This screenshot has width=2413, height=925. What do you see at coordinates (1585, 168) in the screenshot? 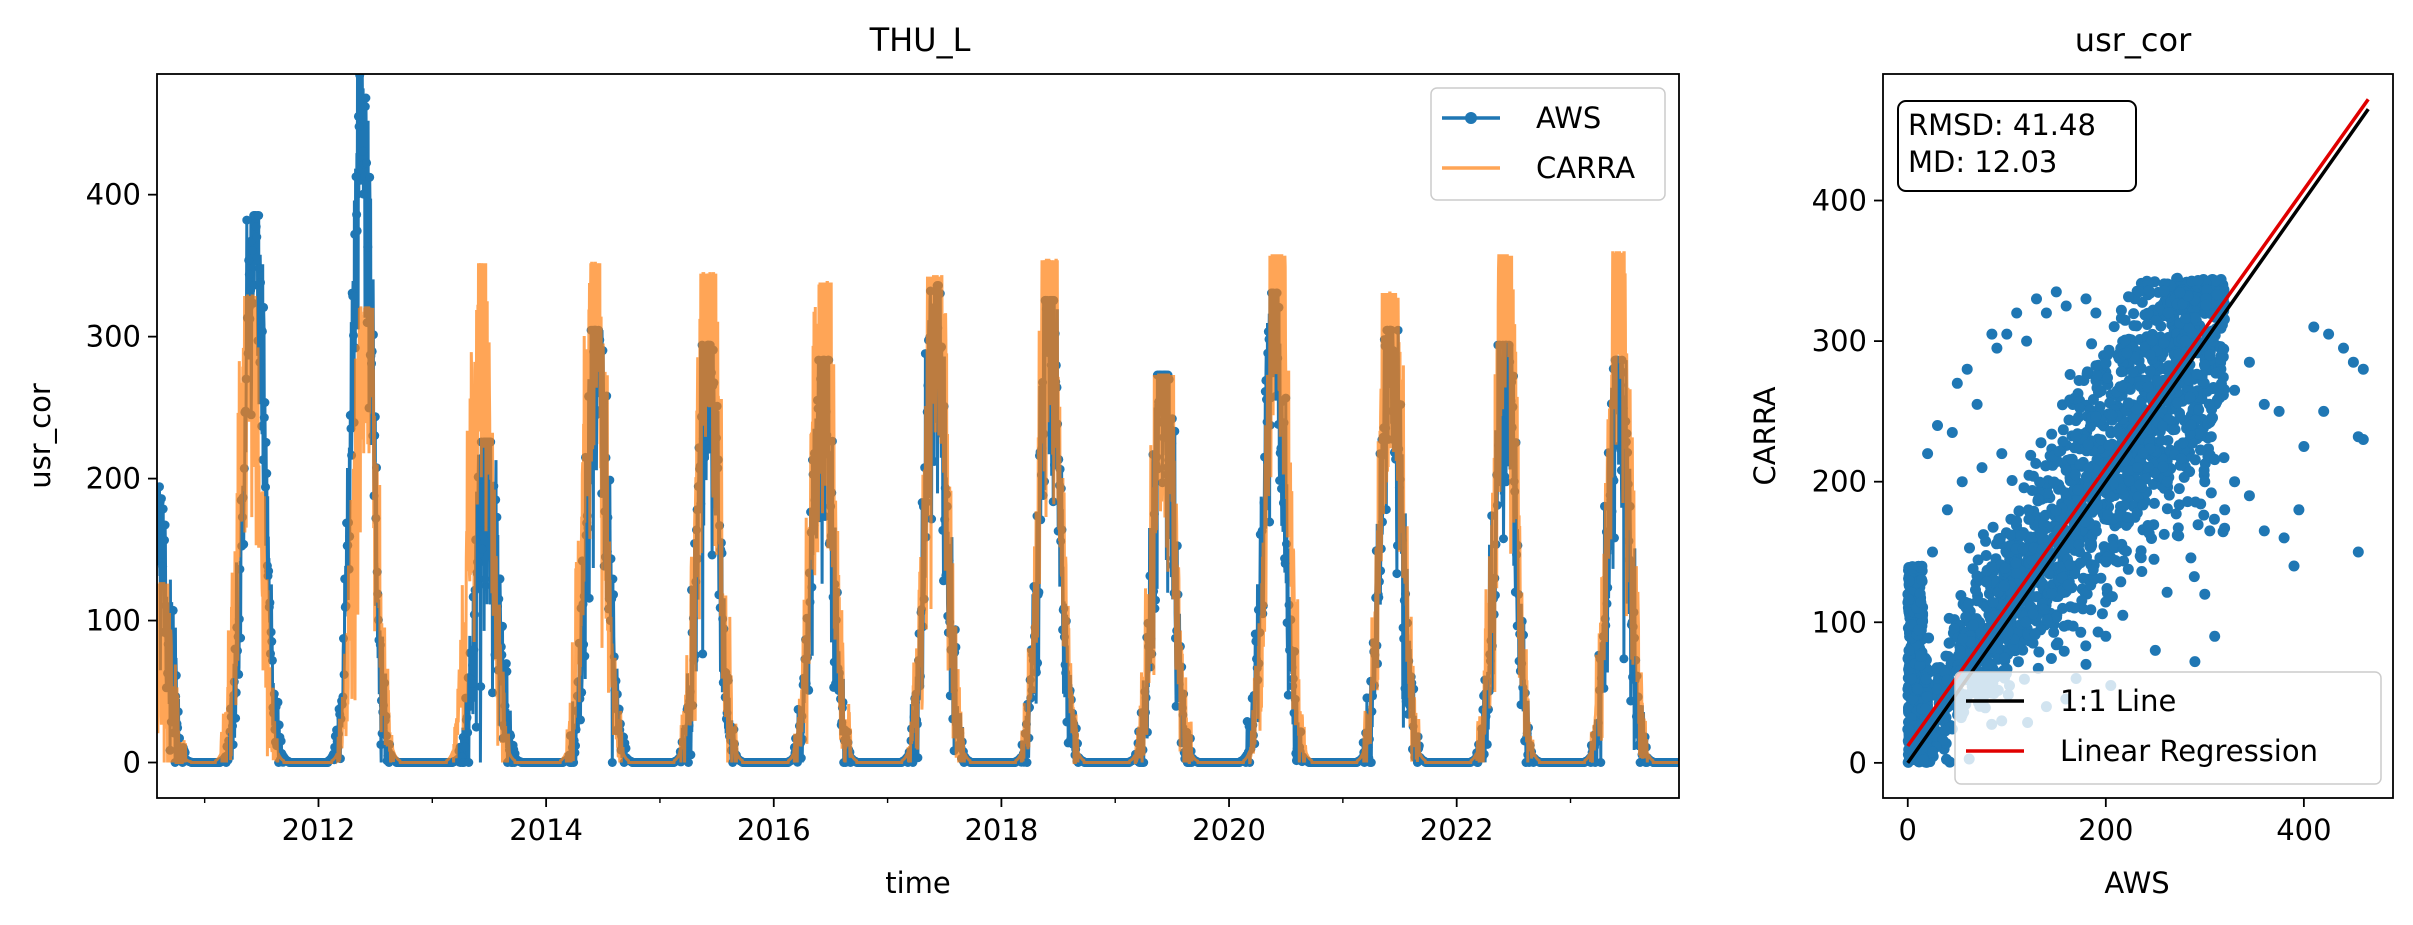
I see `legend-label-carra: CARRA` at bounding box center [1585, 168].